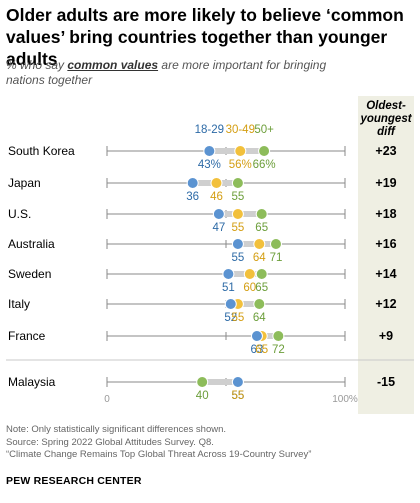  I want to click on value-label: 60, so click(249, 288).